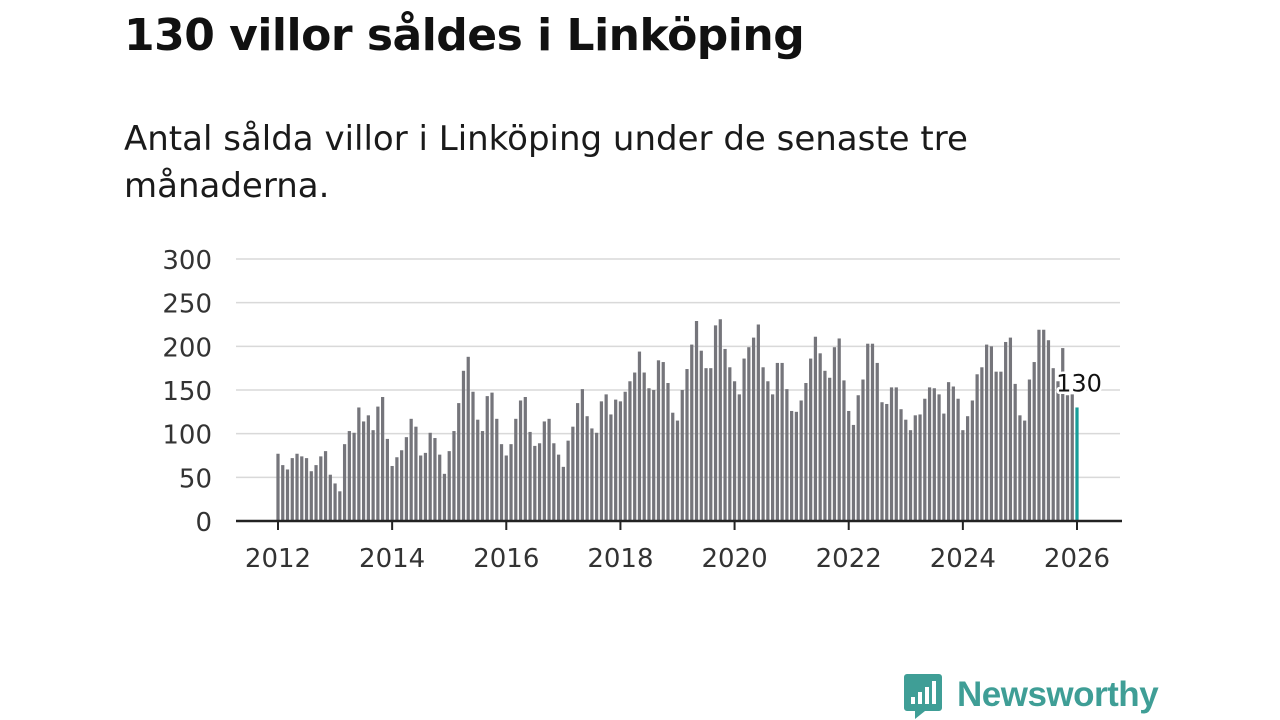 This screenshot has height=720, width=1280. Describe the element at coordinates (187, 436) in the screenshot. I see `y-tick-label: 100` at that location.